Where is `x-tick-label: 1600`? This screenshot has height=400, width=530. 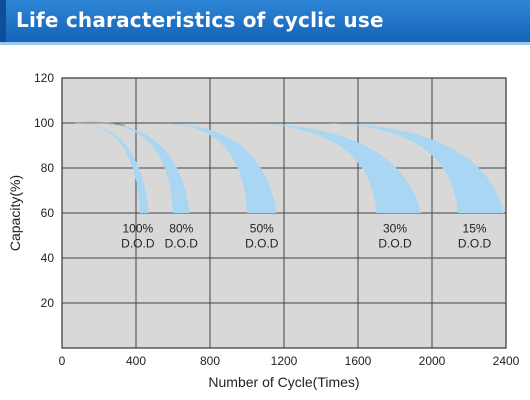 x-tick-label: 1600 is located at coordinates (358, 361).